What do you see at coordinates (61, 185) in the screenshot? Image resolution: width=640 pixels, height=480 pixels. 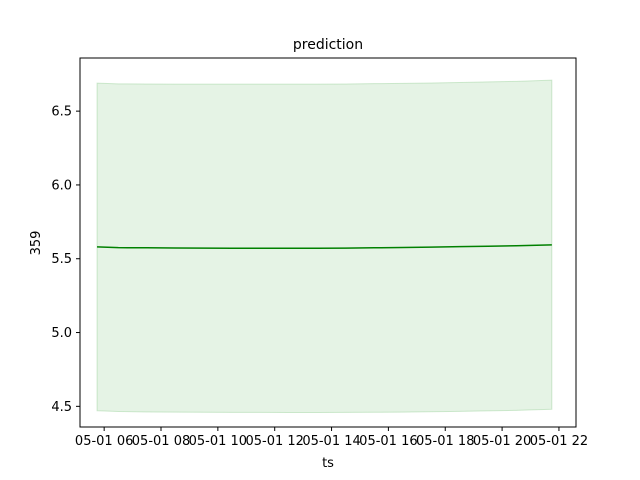 I see `y-tick-label: 6.0` at bounding box center [61, 185].